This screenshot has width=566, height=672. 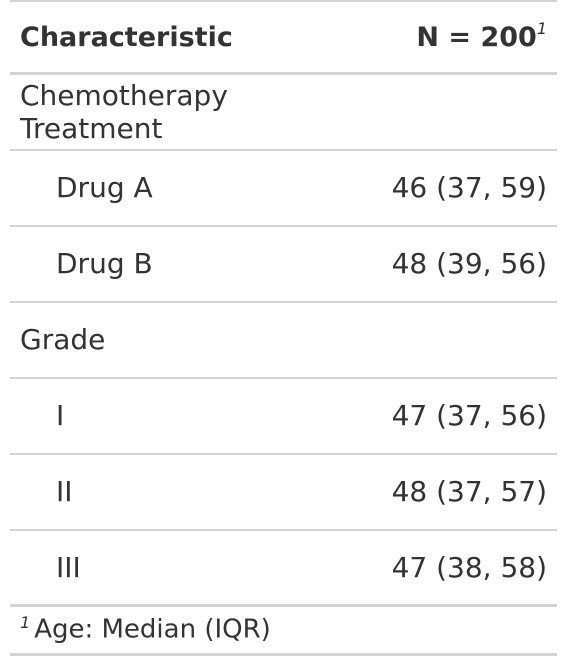 I want to click on row-label: Drug B, so click(x=104, y=263).